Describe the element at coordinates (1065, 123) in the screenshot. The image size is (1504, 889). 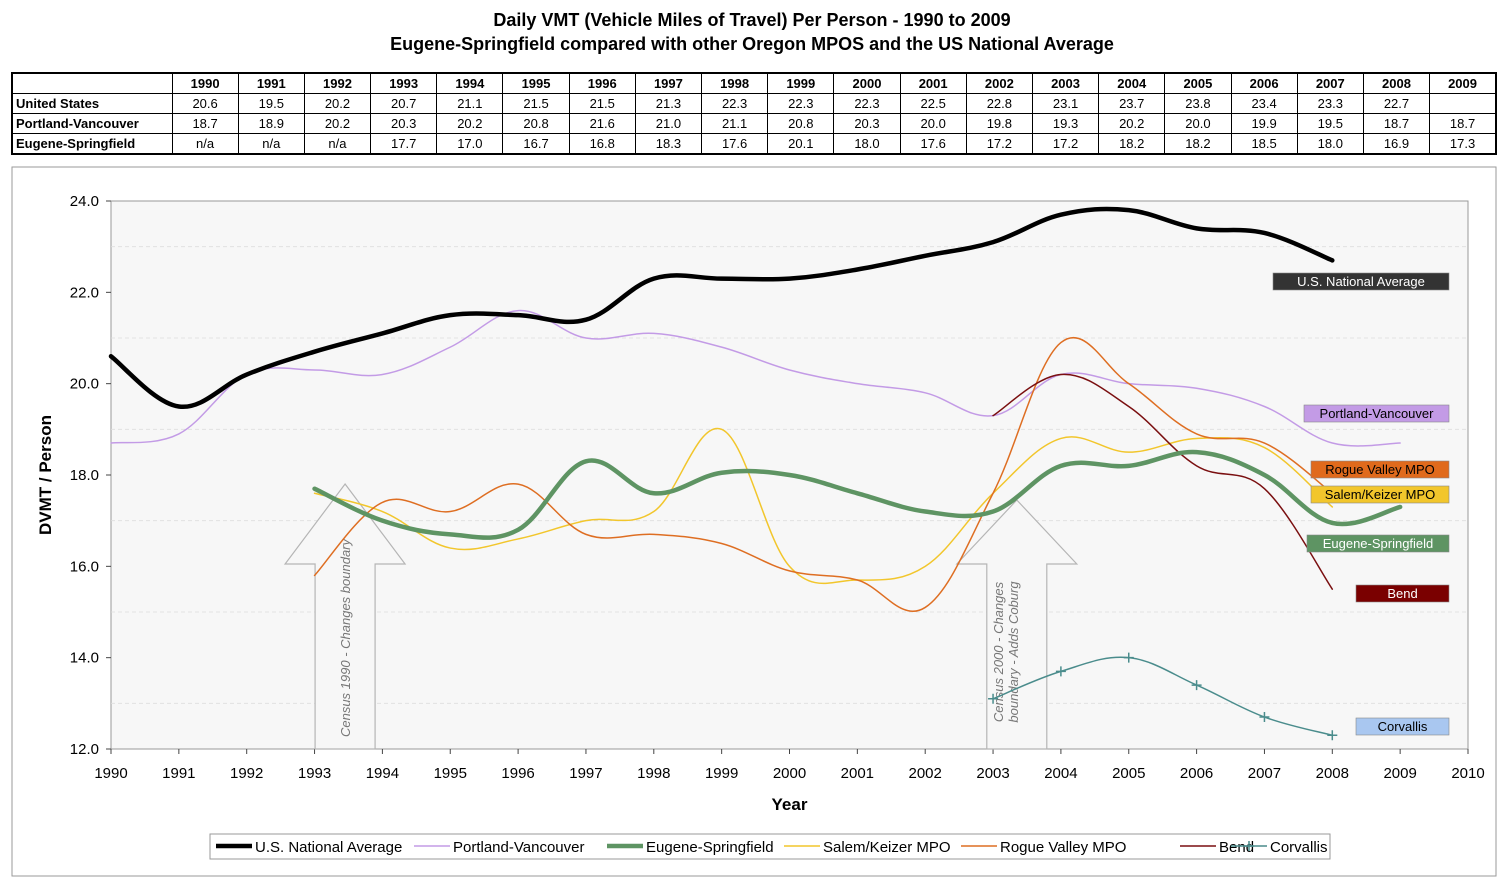
I see `table-cell: 19.3` at that location.